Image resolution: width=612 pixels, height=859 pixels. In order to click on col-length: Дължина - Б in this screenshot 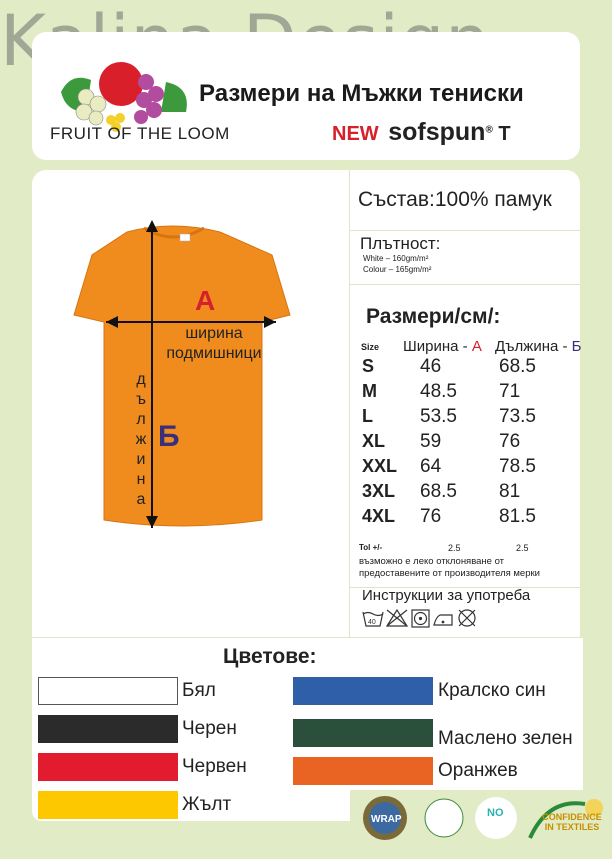, I will do `click(538, 346)`.